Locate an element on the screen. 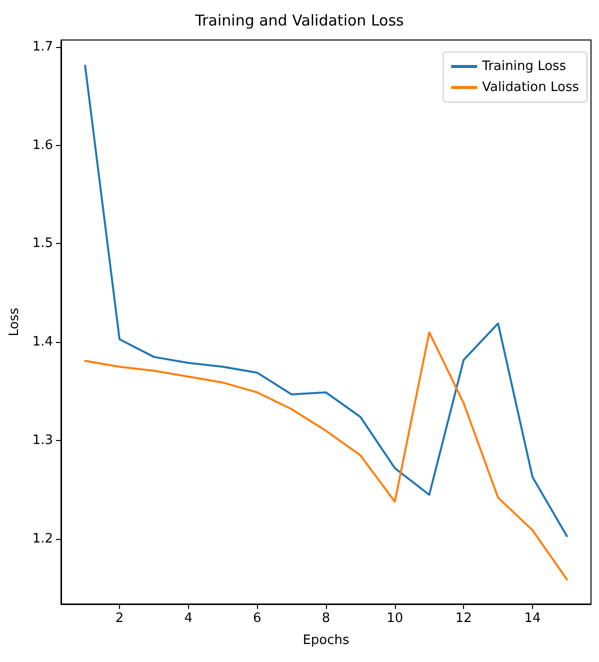 Image resolution: width=599 pixels, height=662 pixels. x-tick-label: 12 is located at coordinates (463, 618).